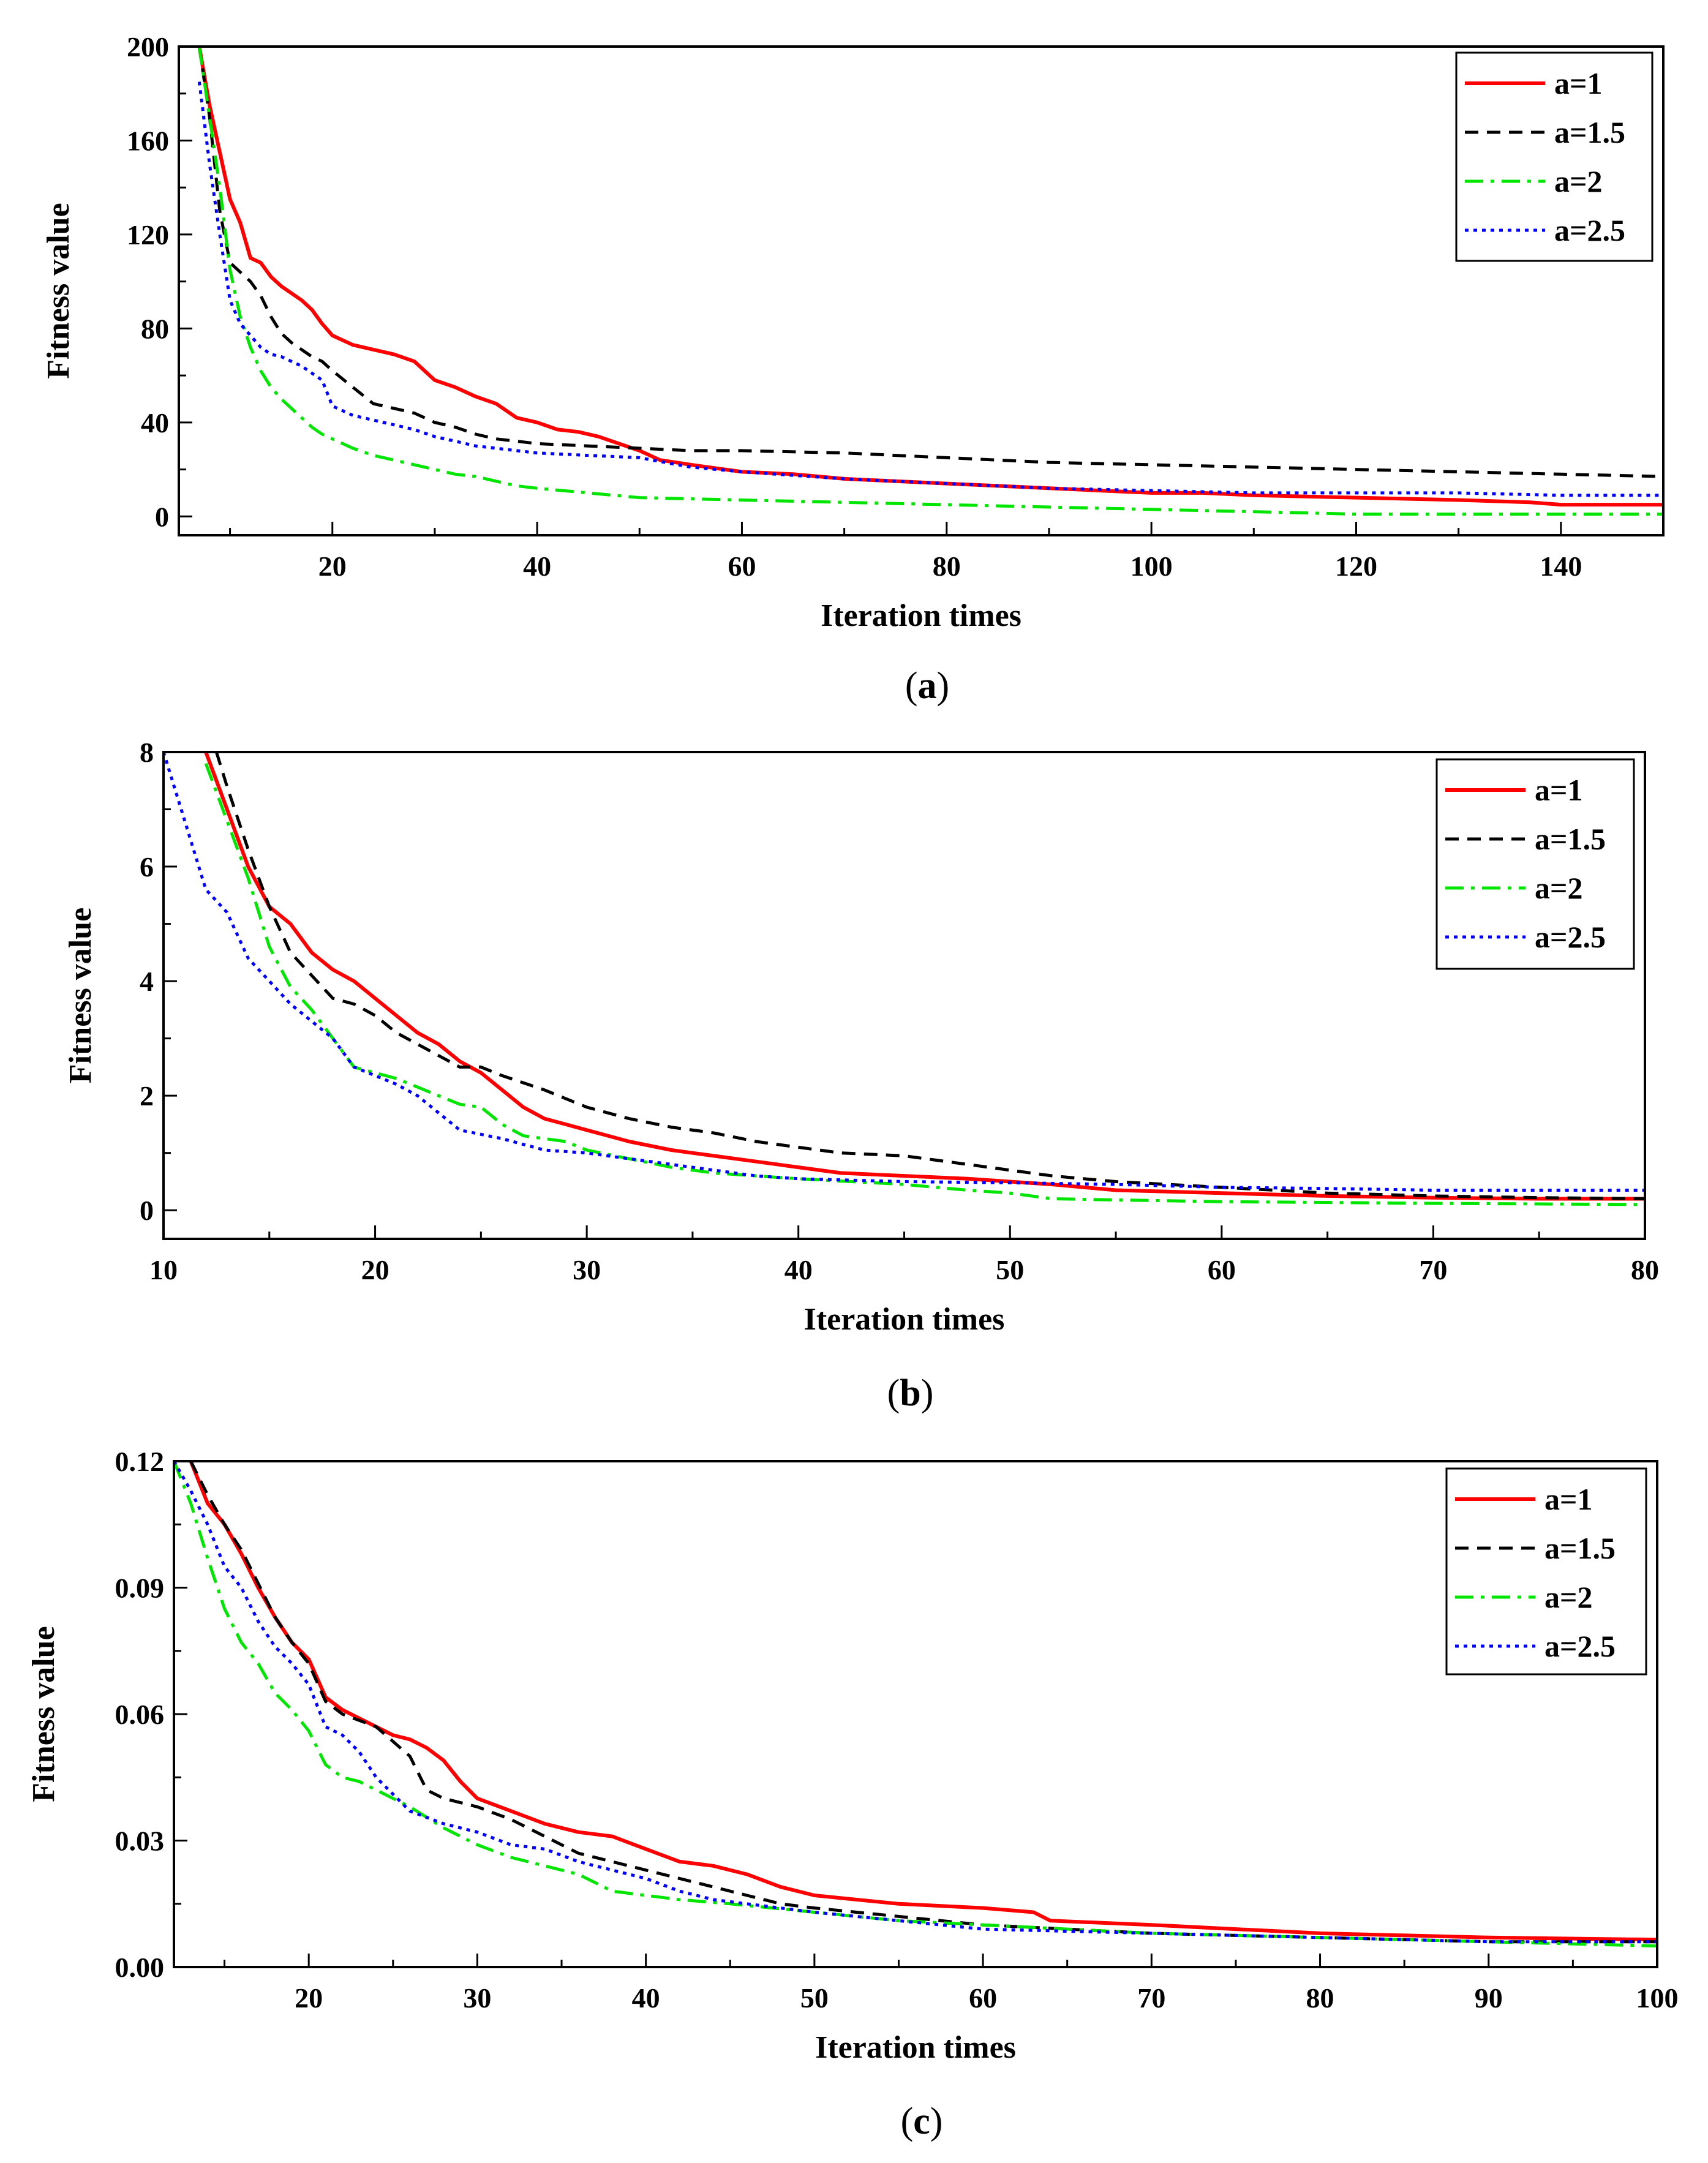  Describe the element at coordinates (1489, 1998) in the screenshot. I see `x-tick-label: 90` at that location.